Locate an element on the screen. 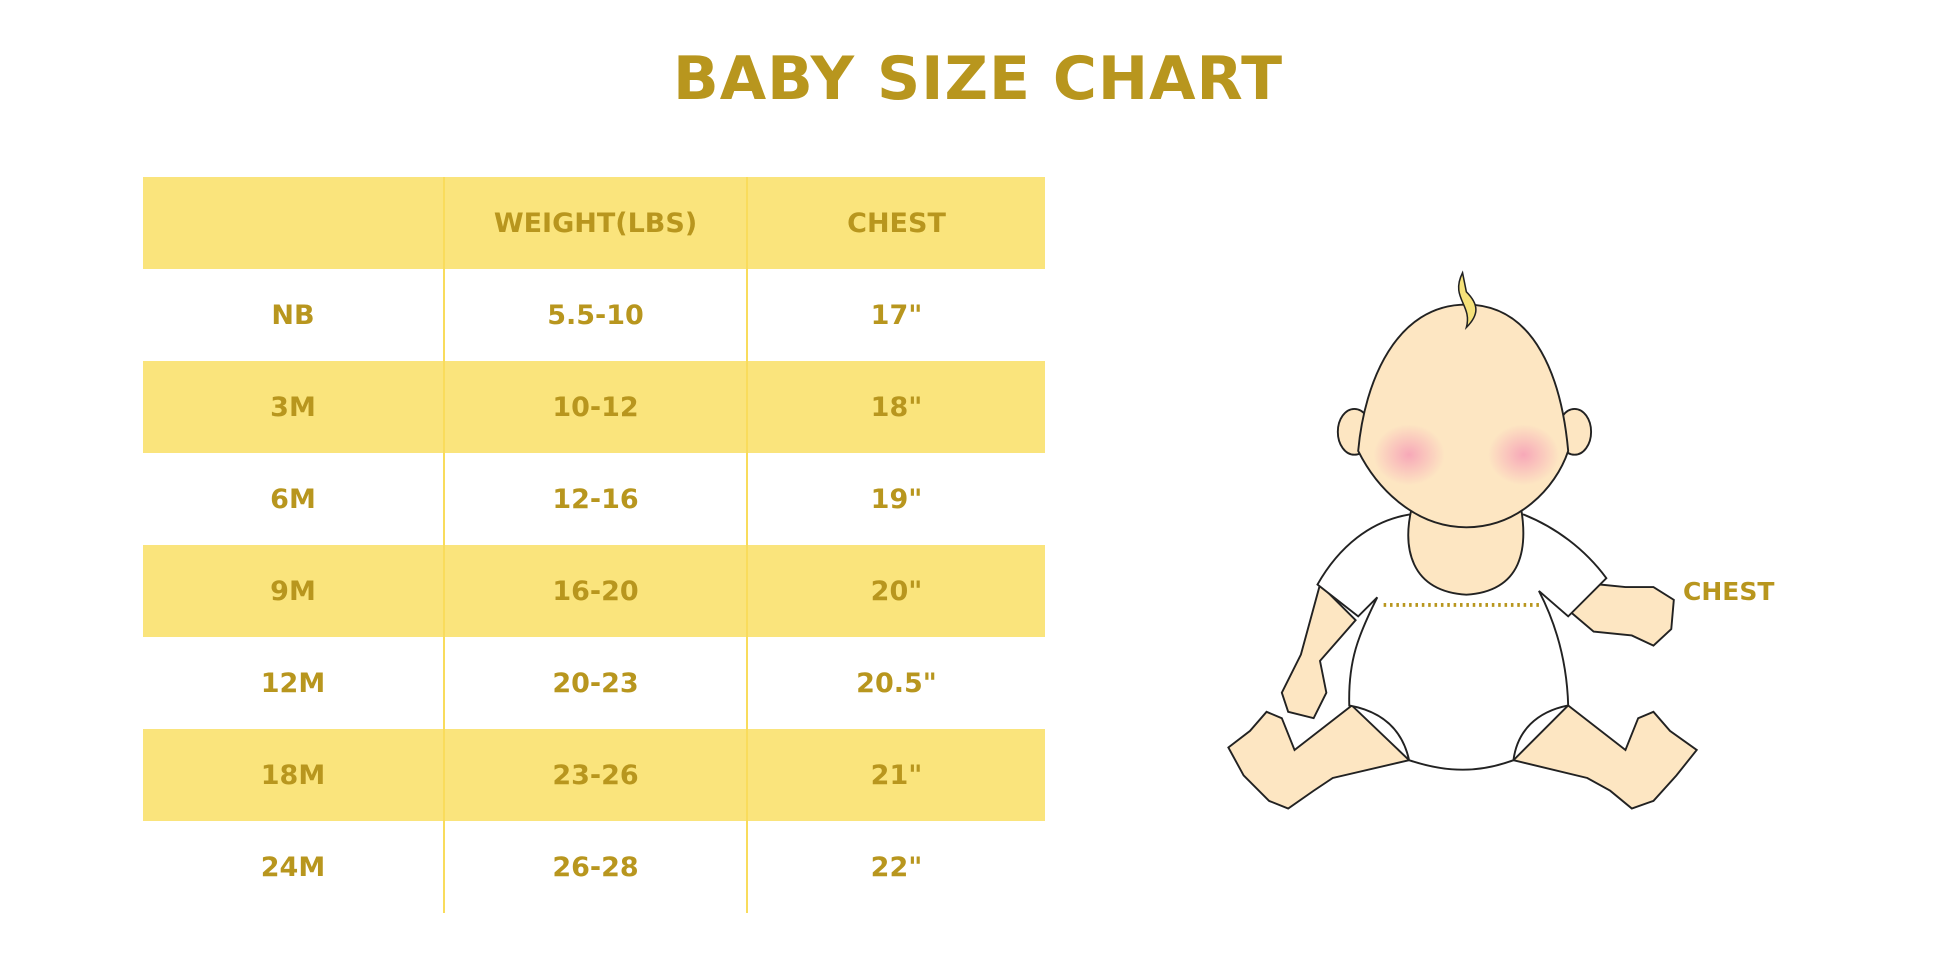 This screenshot has height=973, width=1946. table-row: 9M 16-20 20" is located at coordinates (594, 591).